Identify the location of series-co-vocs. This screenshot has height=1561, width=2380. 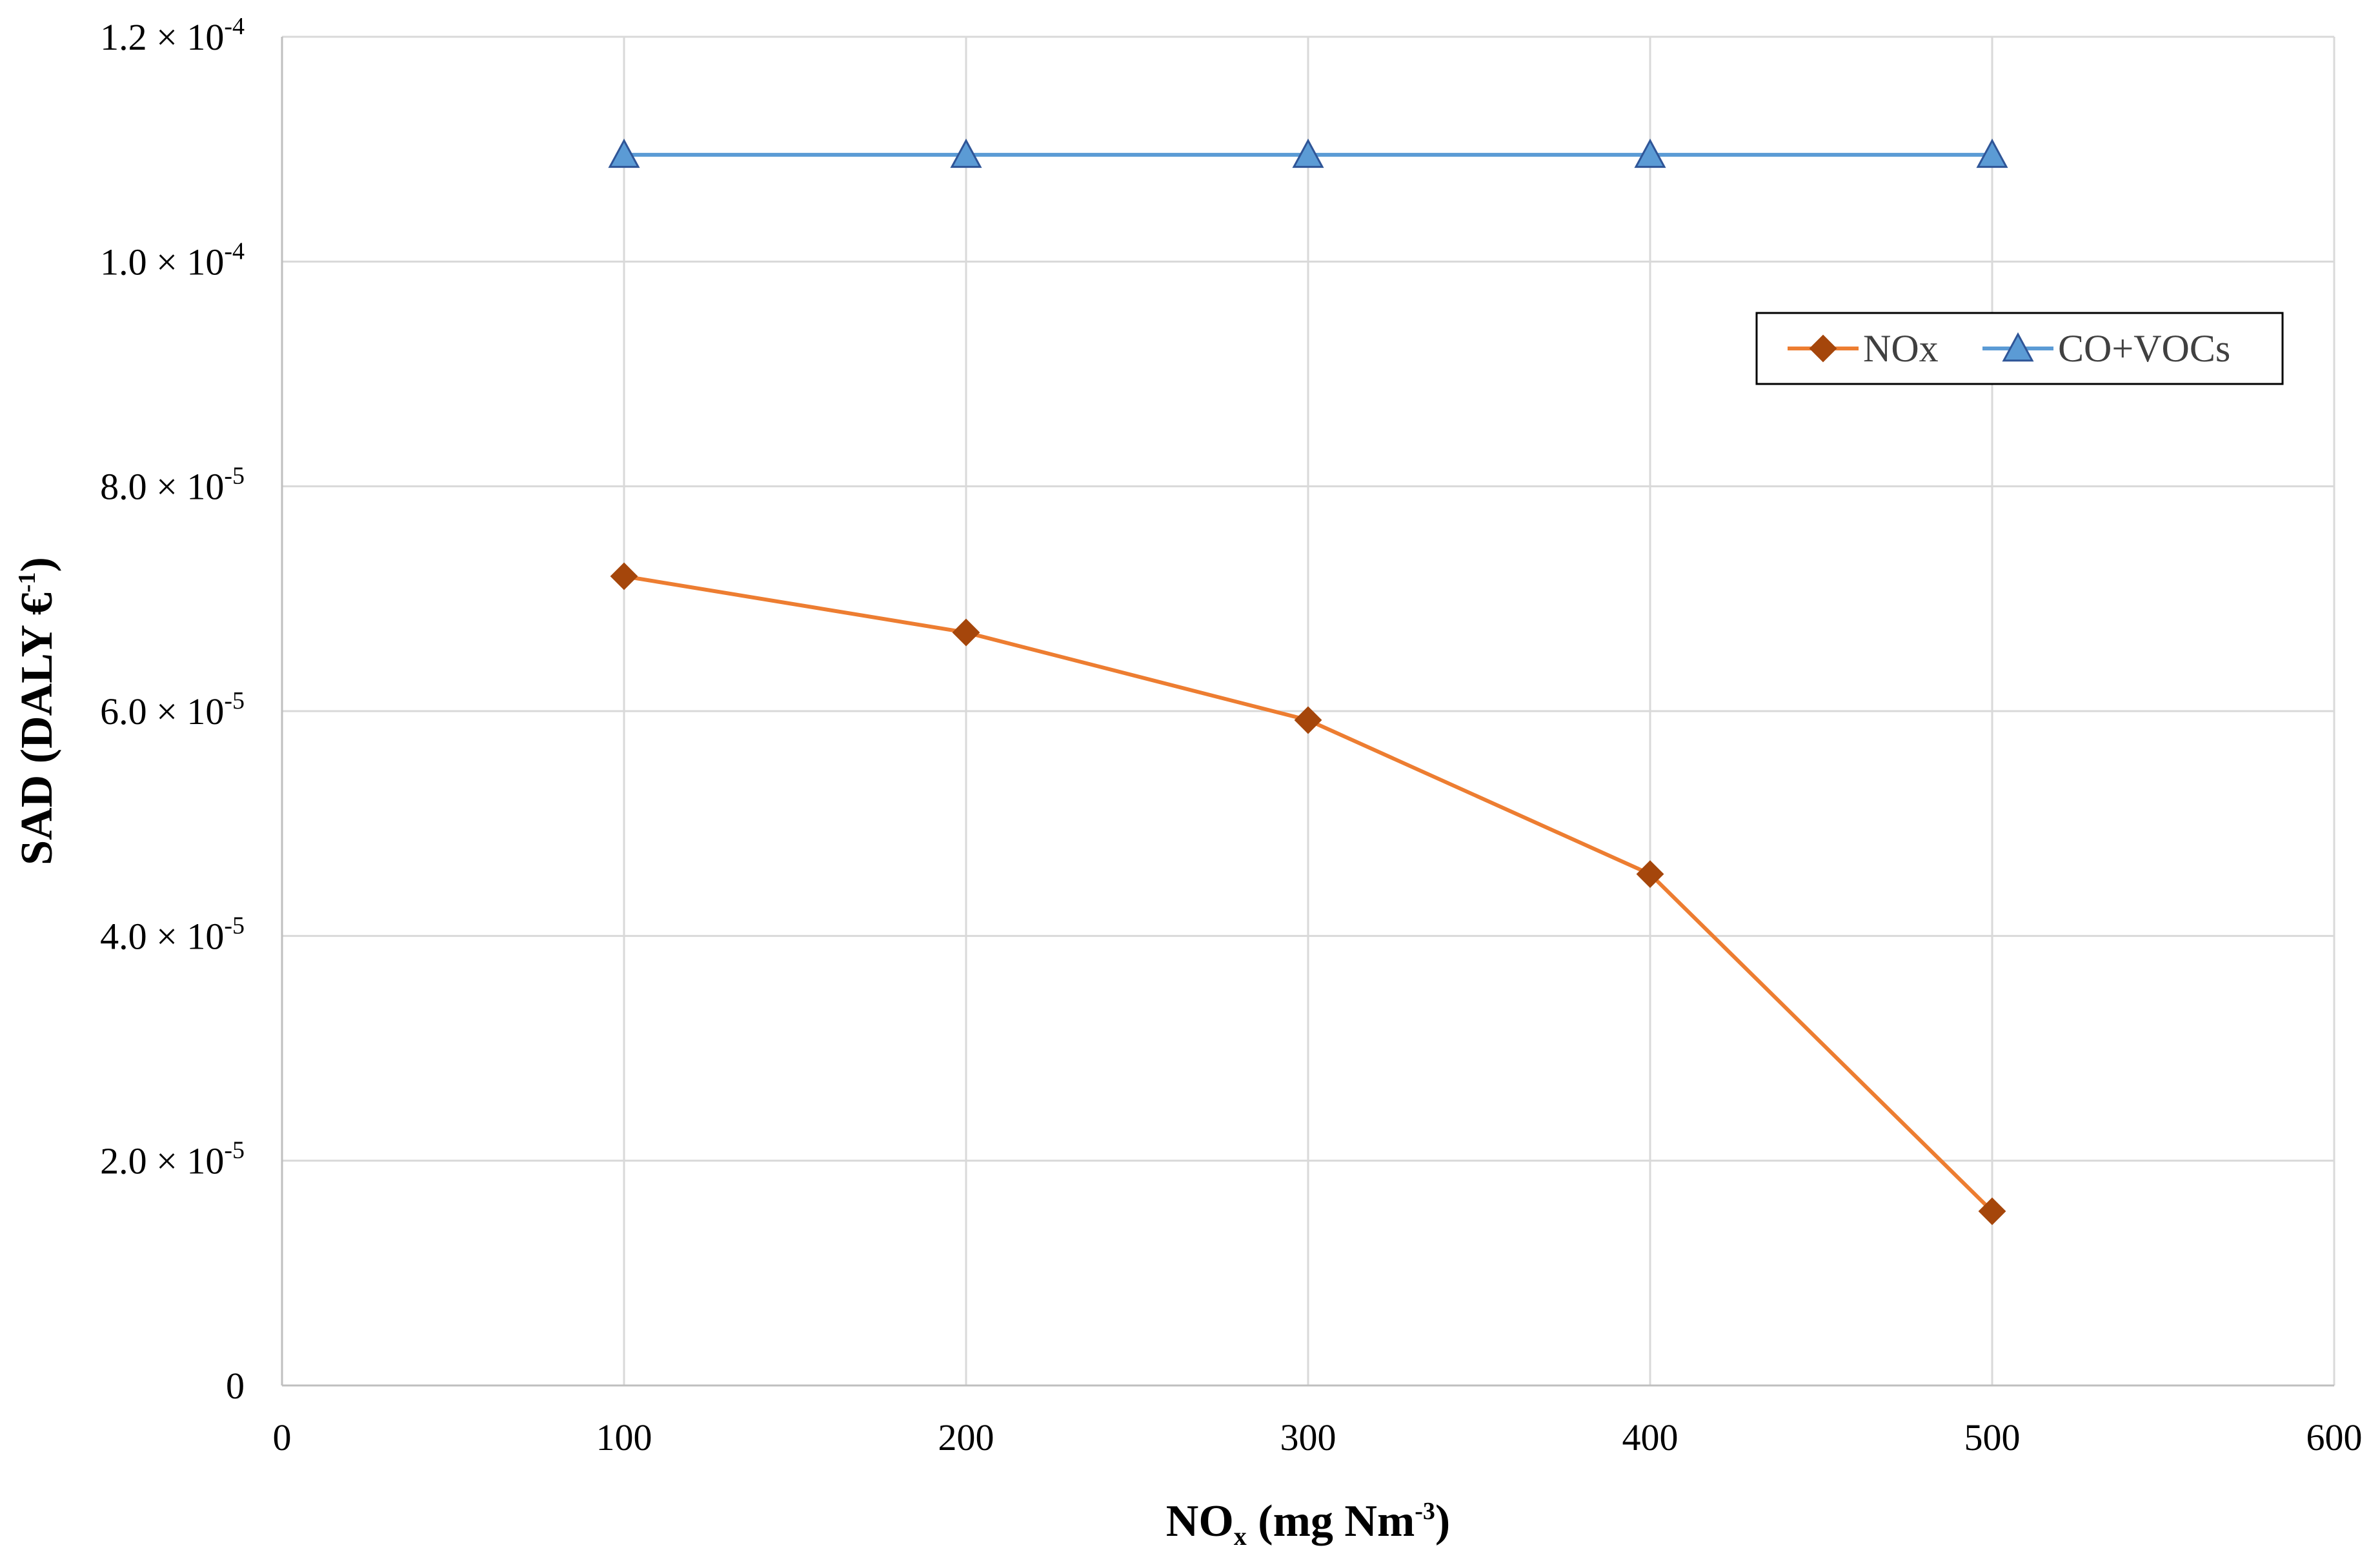
(1308, 153).